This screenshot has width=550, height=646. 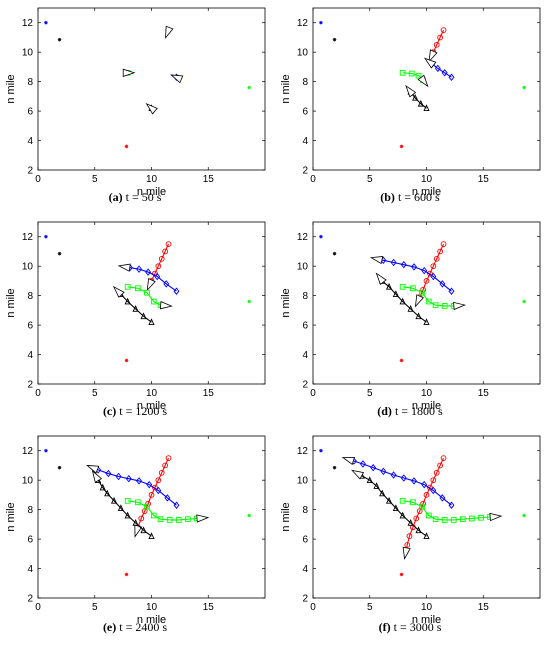 What do you see at coordinates (303, 267) in the screenshot?
I see `y-tick-label: 10` at bounding box center [303, 267].